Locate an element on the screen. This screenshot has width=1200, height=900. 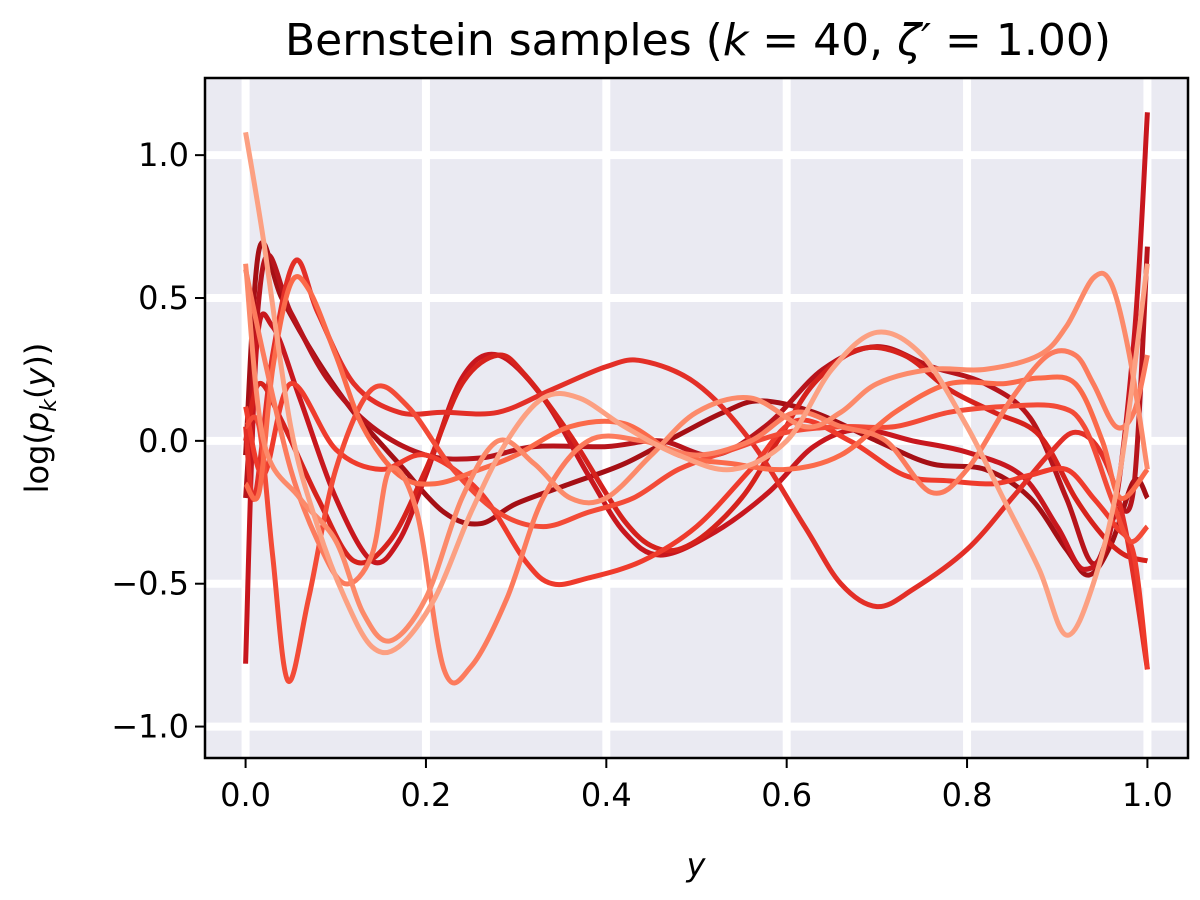
y-tick-label: −1.0 is located at coordinates (150, 727).